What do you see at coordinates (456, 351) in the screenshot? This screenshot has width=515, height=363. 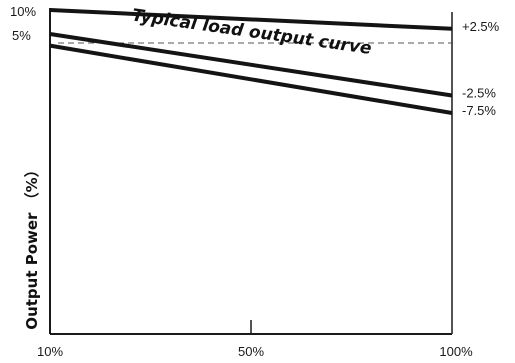 I see `x-tick-label: 100%` at bounding box center [456, 351].